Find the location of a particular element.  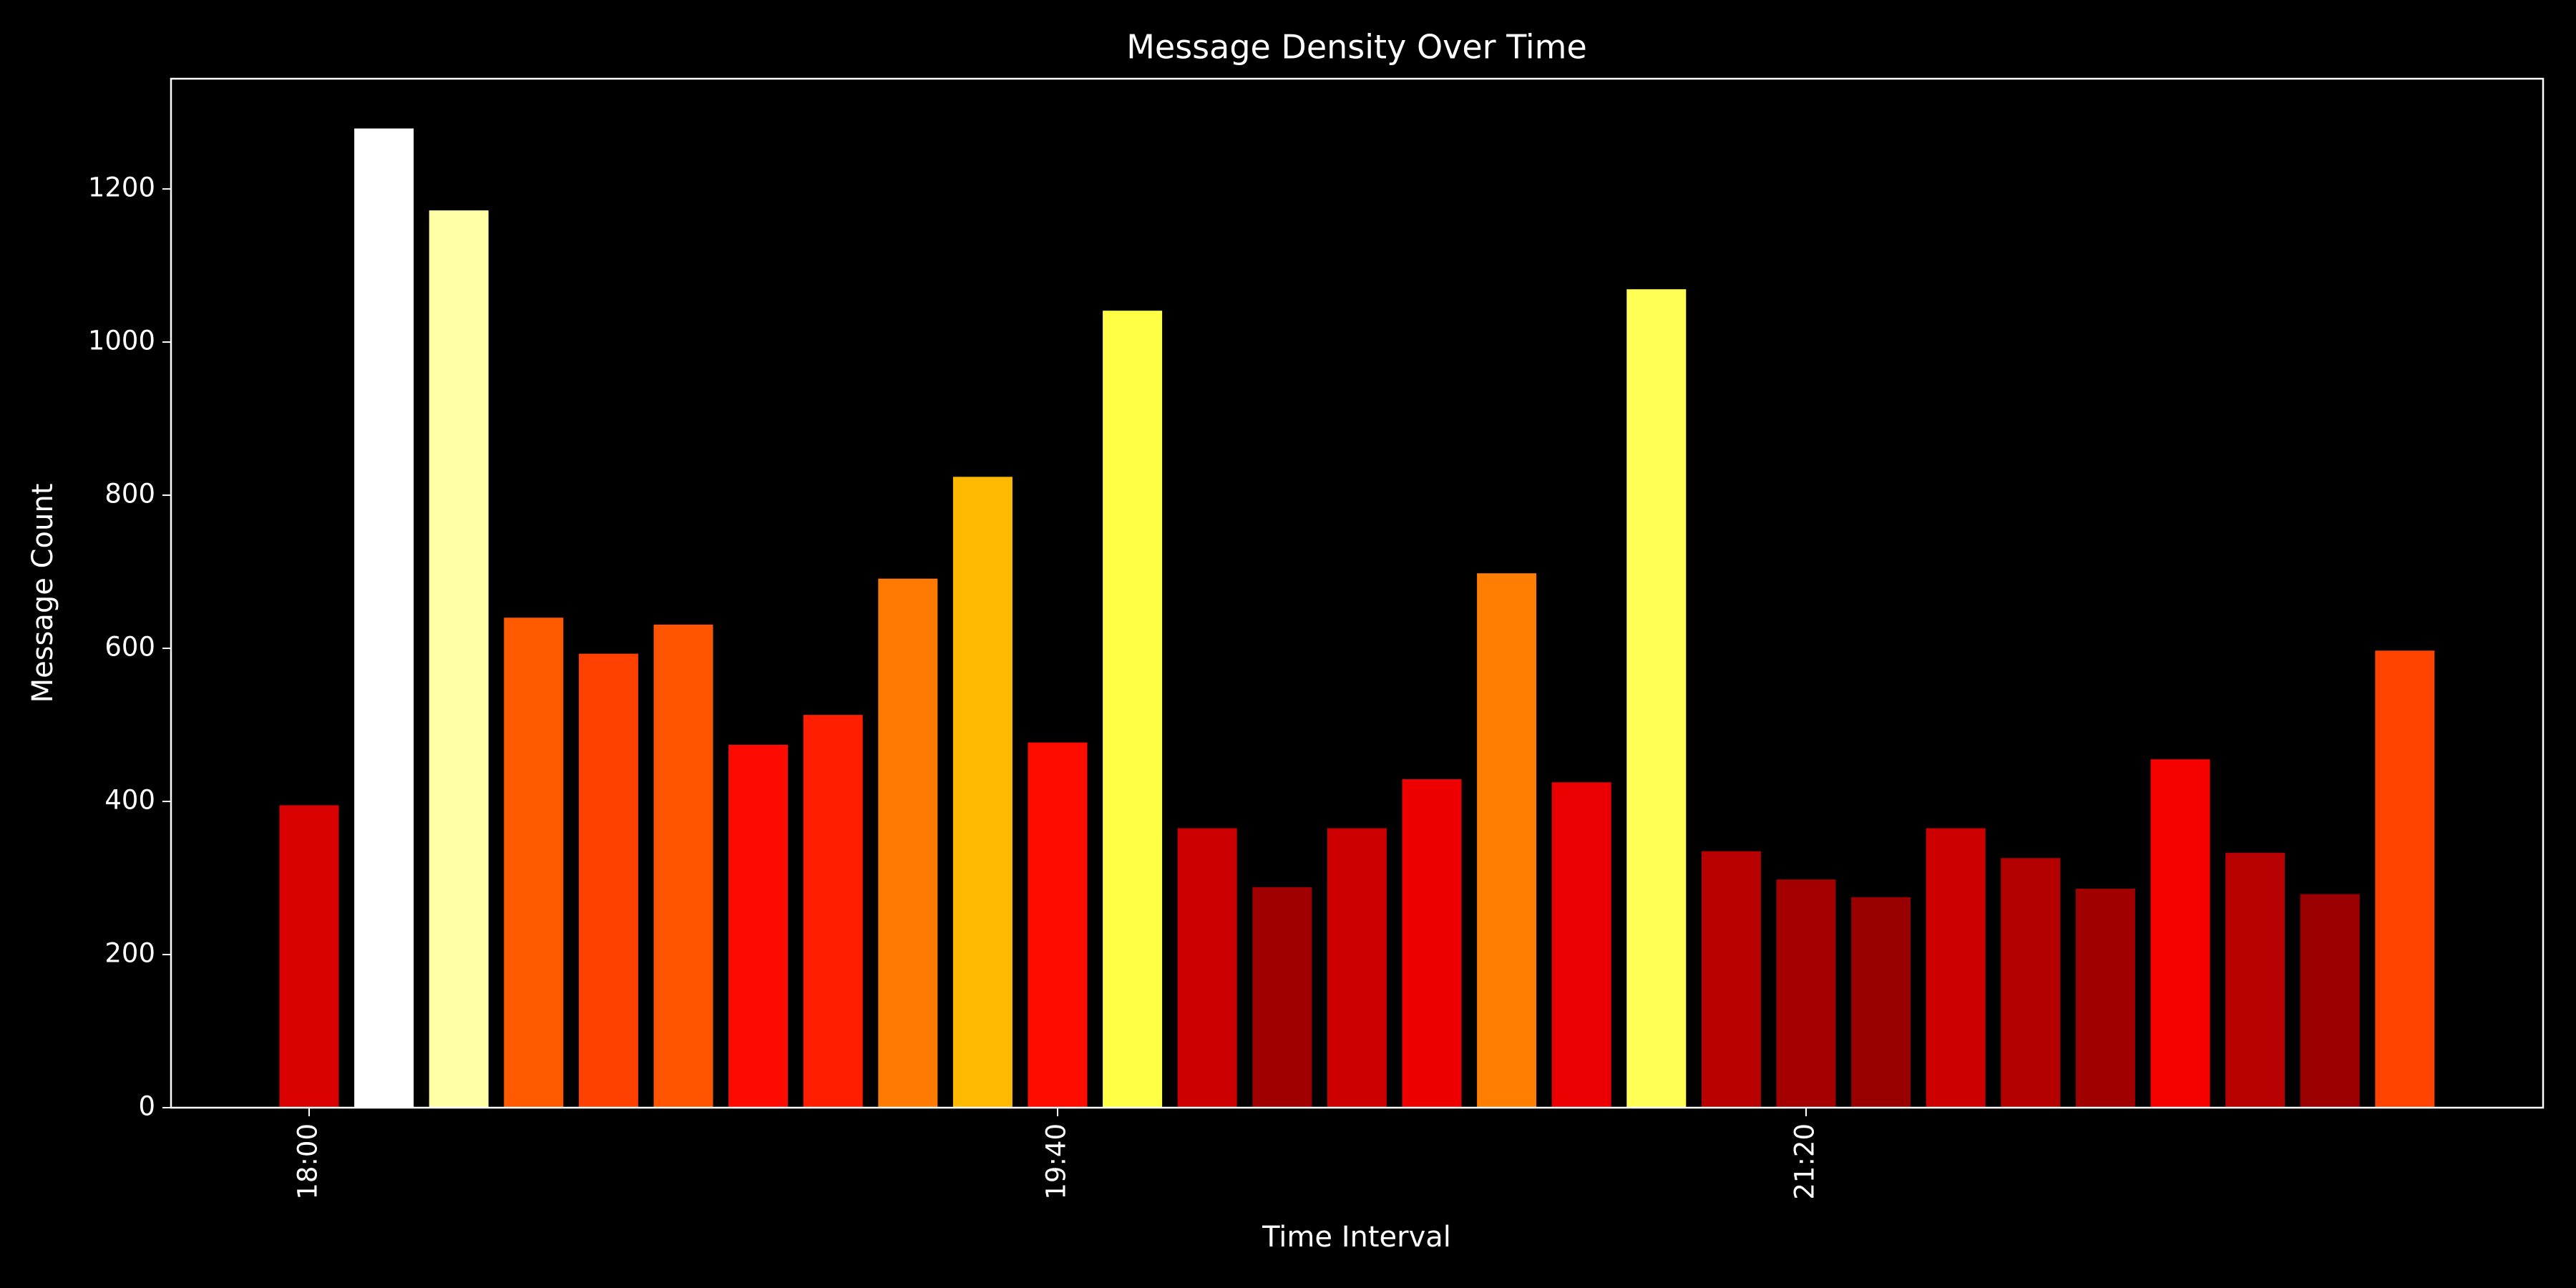

y-tick-label: 1200 is located at coordinates (122, 187).